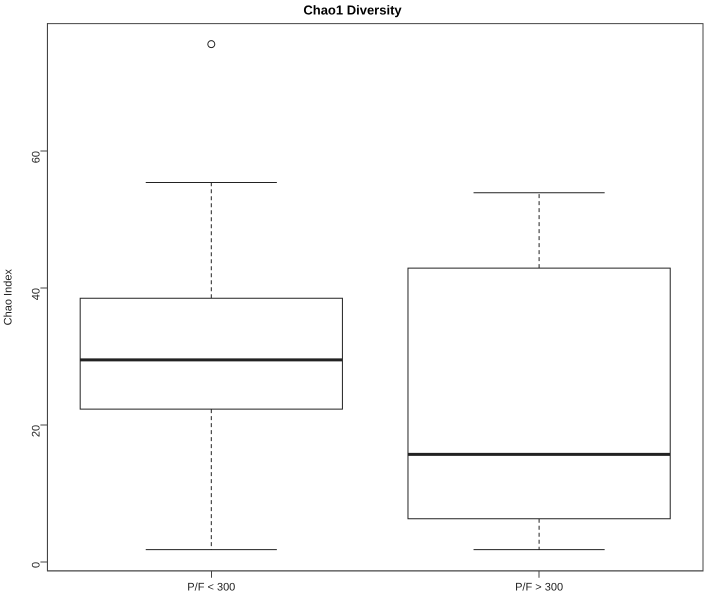 The height and width of the screenshot is (597, 705). Describe the element at coordinates (539, 587) in the screenshot. I see `x-tick-label: P/F > 300` at that location.